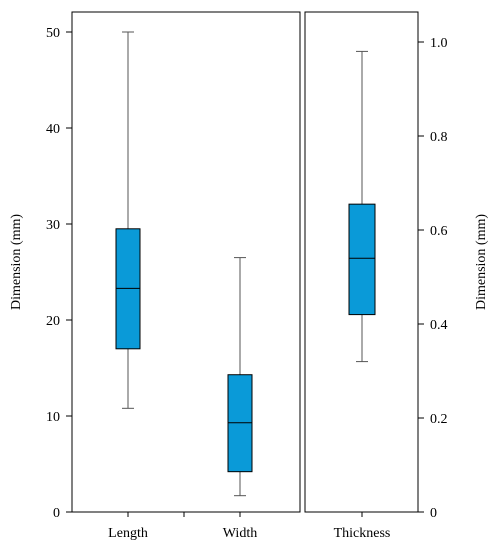 Image resolution: width=498 pixels, height=550 pixels. Describe the element at coordinates (53, 33) in the screenshot. I see `y-tick-label: 50` at that location.